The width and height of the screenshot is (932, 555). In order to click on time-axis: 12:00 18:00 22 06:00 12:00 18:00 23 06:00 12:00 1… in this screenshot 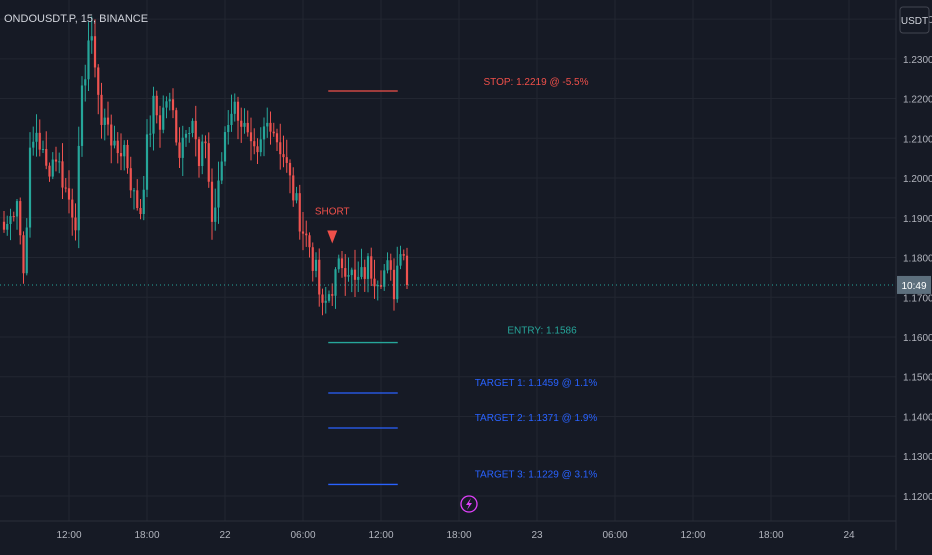, I will do `click(455, 535)`.